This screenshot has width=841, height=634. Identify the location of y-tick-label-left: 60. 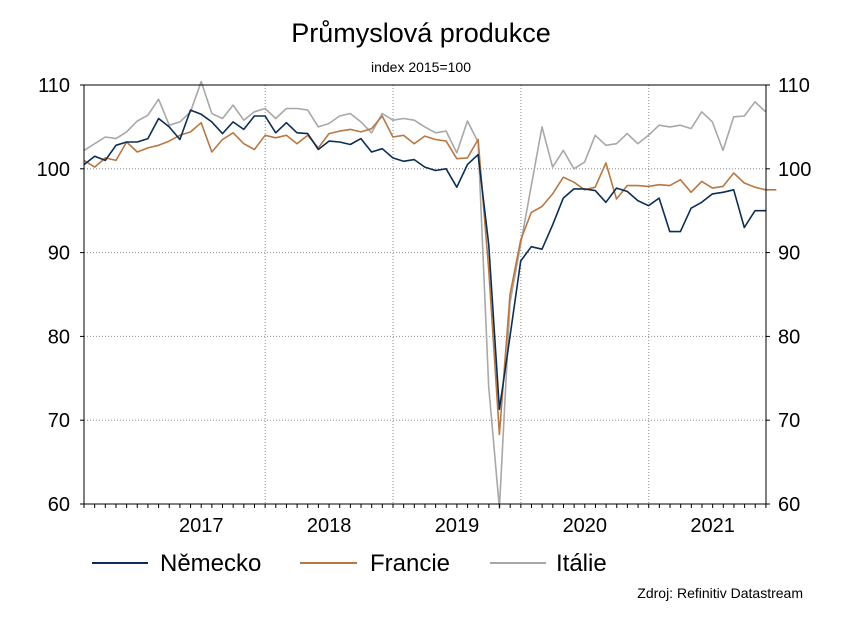
(59, 505).